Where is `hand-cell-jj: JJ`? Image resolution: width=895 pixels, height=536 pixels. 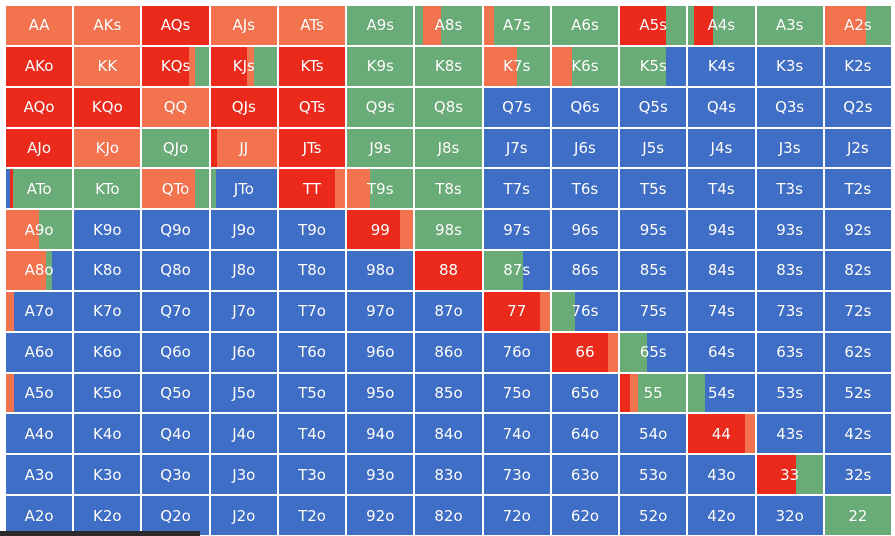
hand-cell-jj: JJ is located at coordinates (243, 148).